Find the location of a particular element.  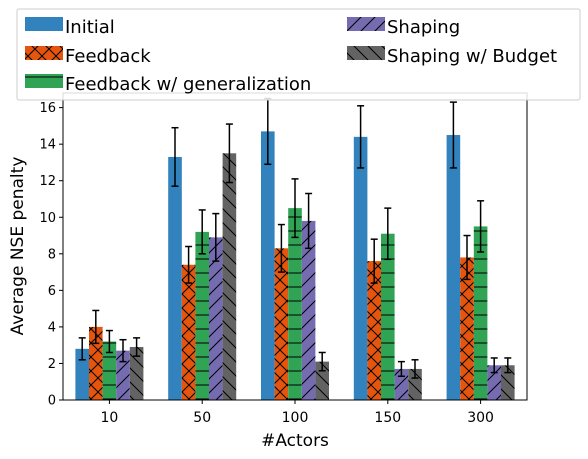

legend-label-2: Feedback w/ generalization is located at coordinates (188, 84).